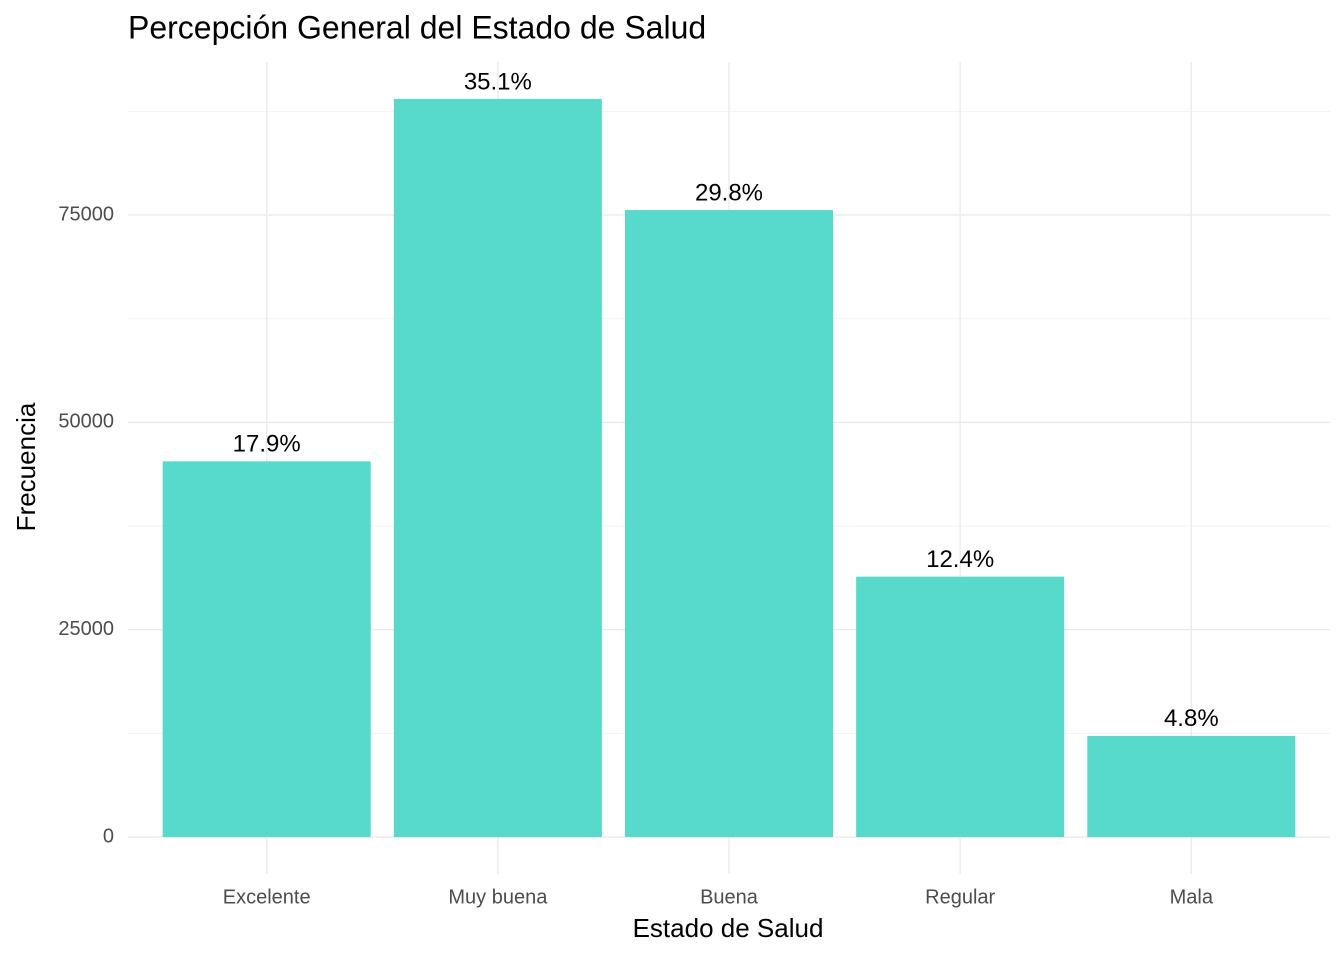  Describe the element at coordinates (498, 81) in the screenshot. I see `data-label: 35.1%` at that location.